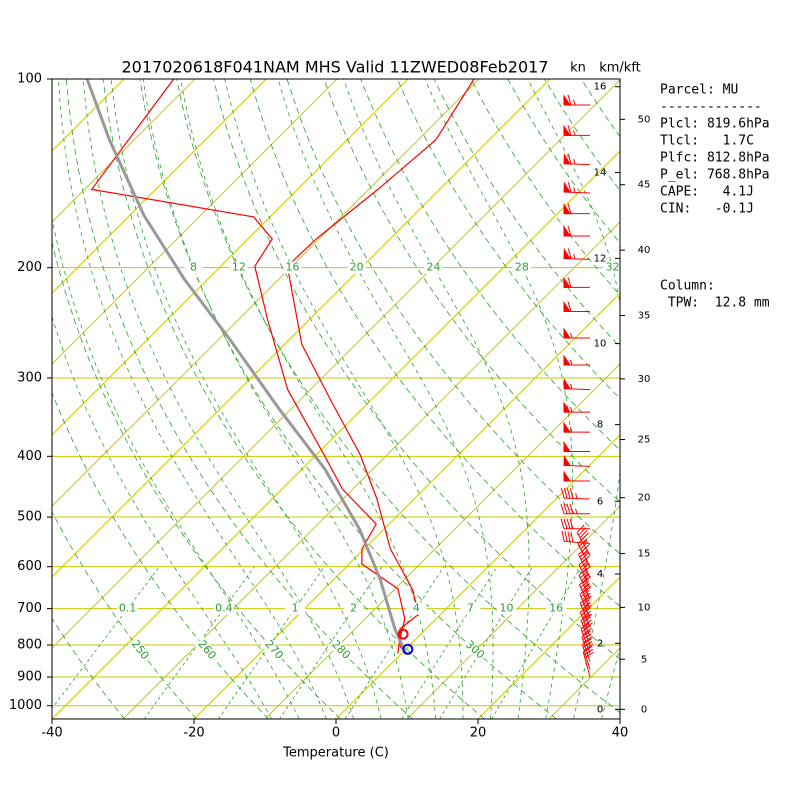 This screenshot has width=800, height=800. What do you see at coordinates (353, 608) in the screenshot?
I see `mixing-ratio-label: 2` at bounding box center [353, 608].